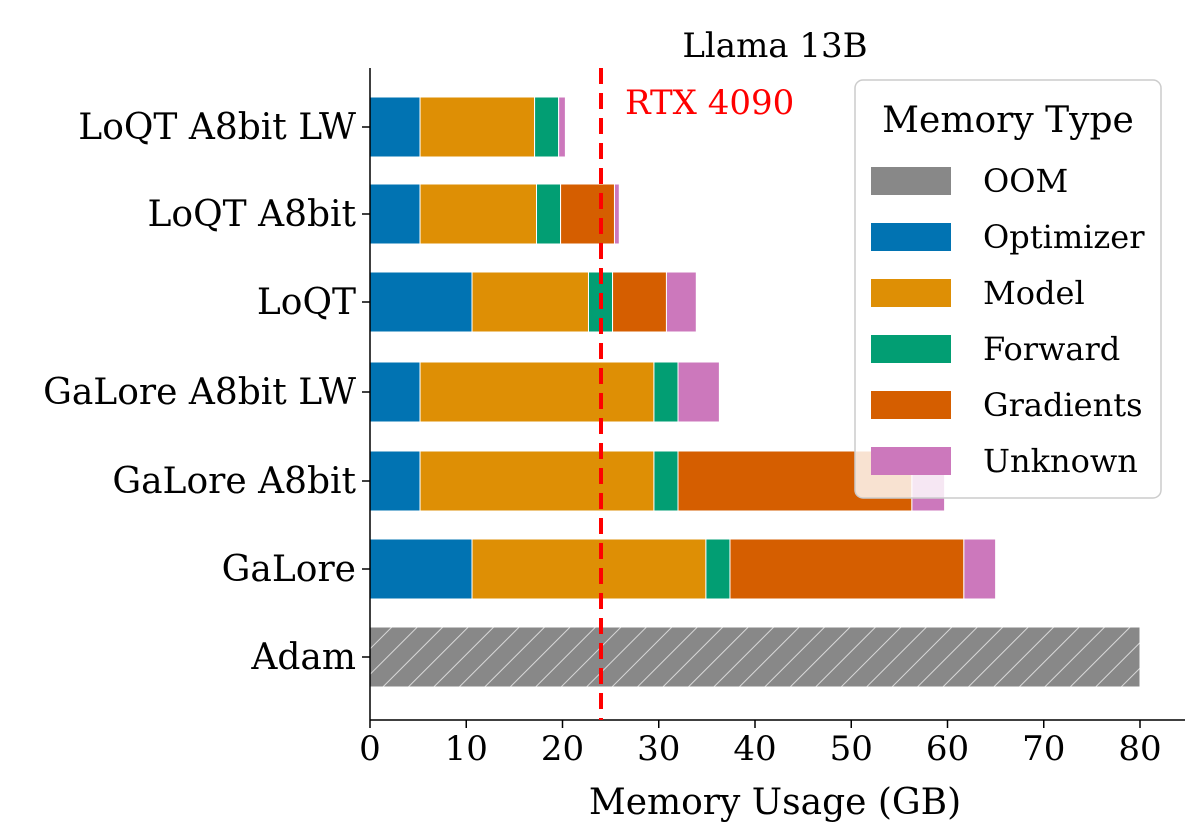  Describe the element at coordinates (911, 461) in the screenshot. I see `legend-swatch-unknown` at that location.